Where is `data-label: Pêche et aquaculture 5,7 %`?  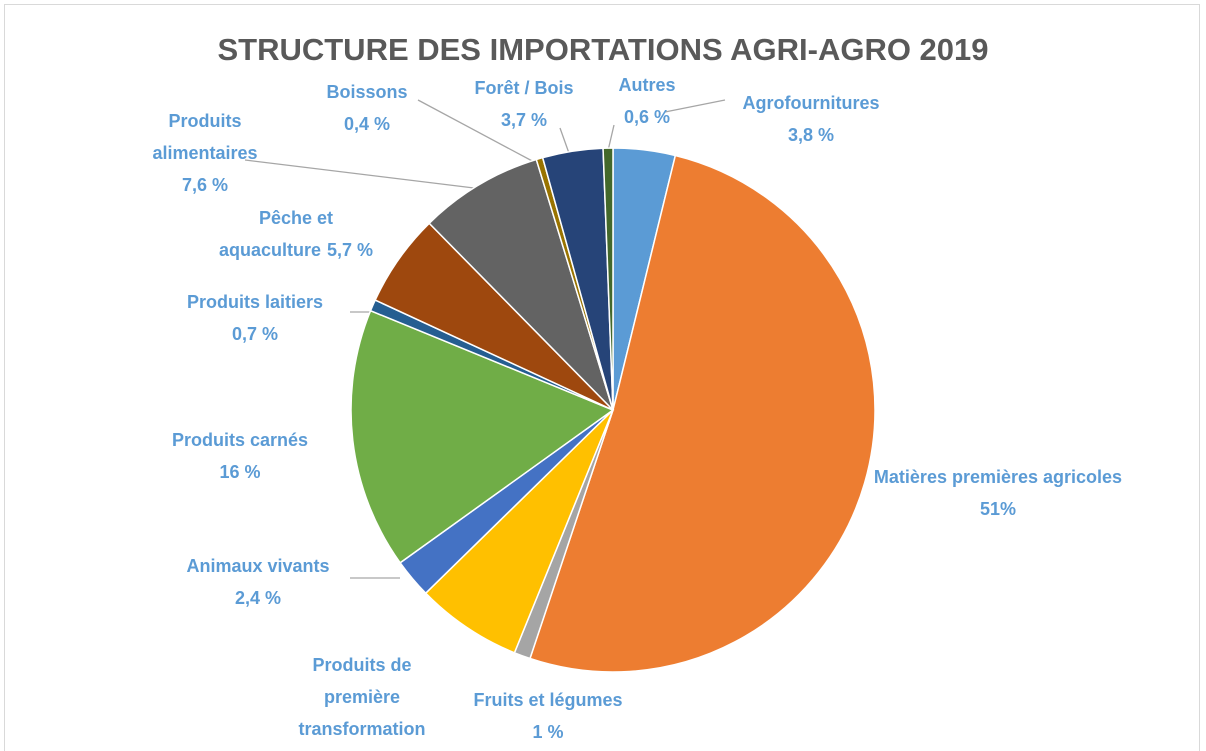 data-label: Pêche et aquaculture 5,7 % is located at coordinates (296, 234).